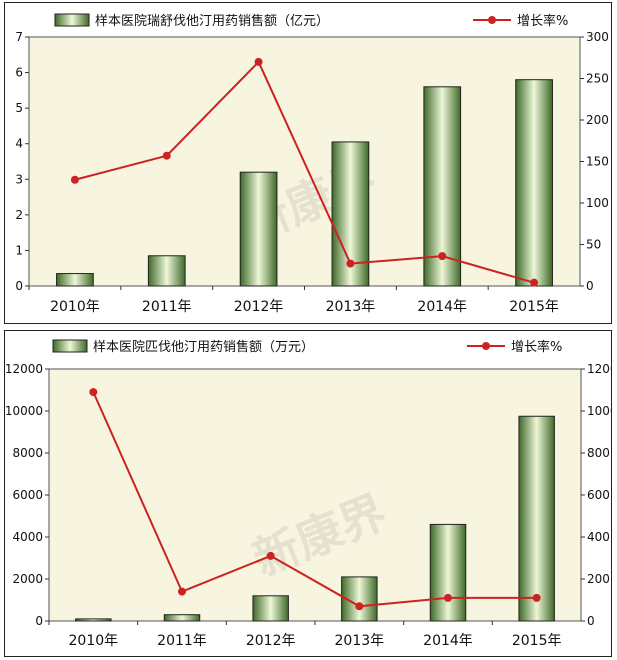 The image size is (617, 660). What do you see at coordinates (597, 37) in the screenshot?
I see `y-right-tick-label: 300` at bounding box center [597, 37].